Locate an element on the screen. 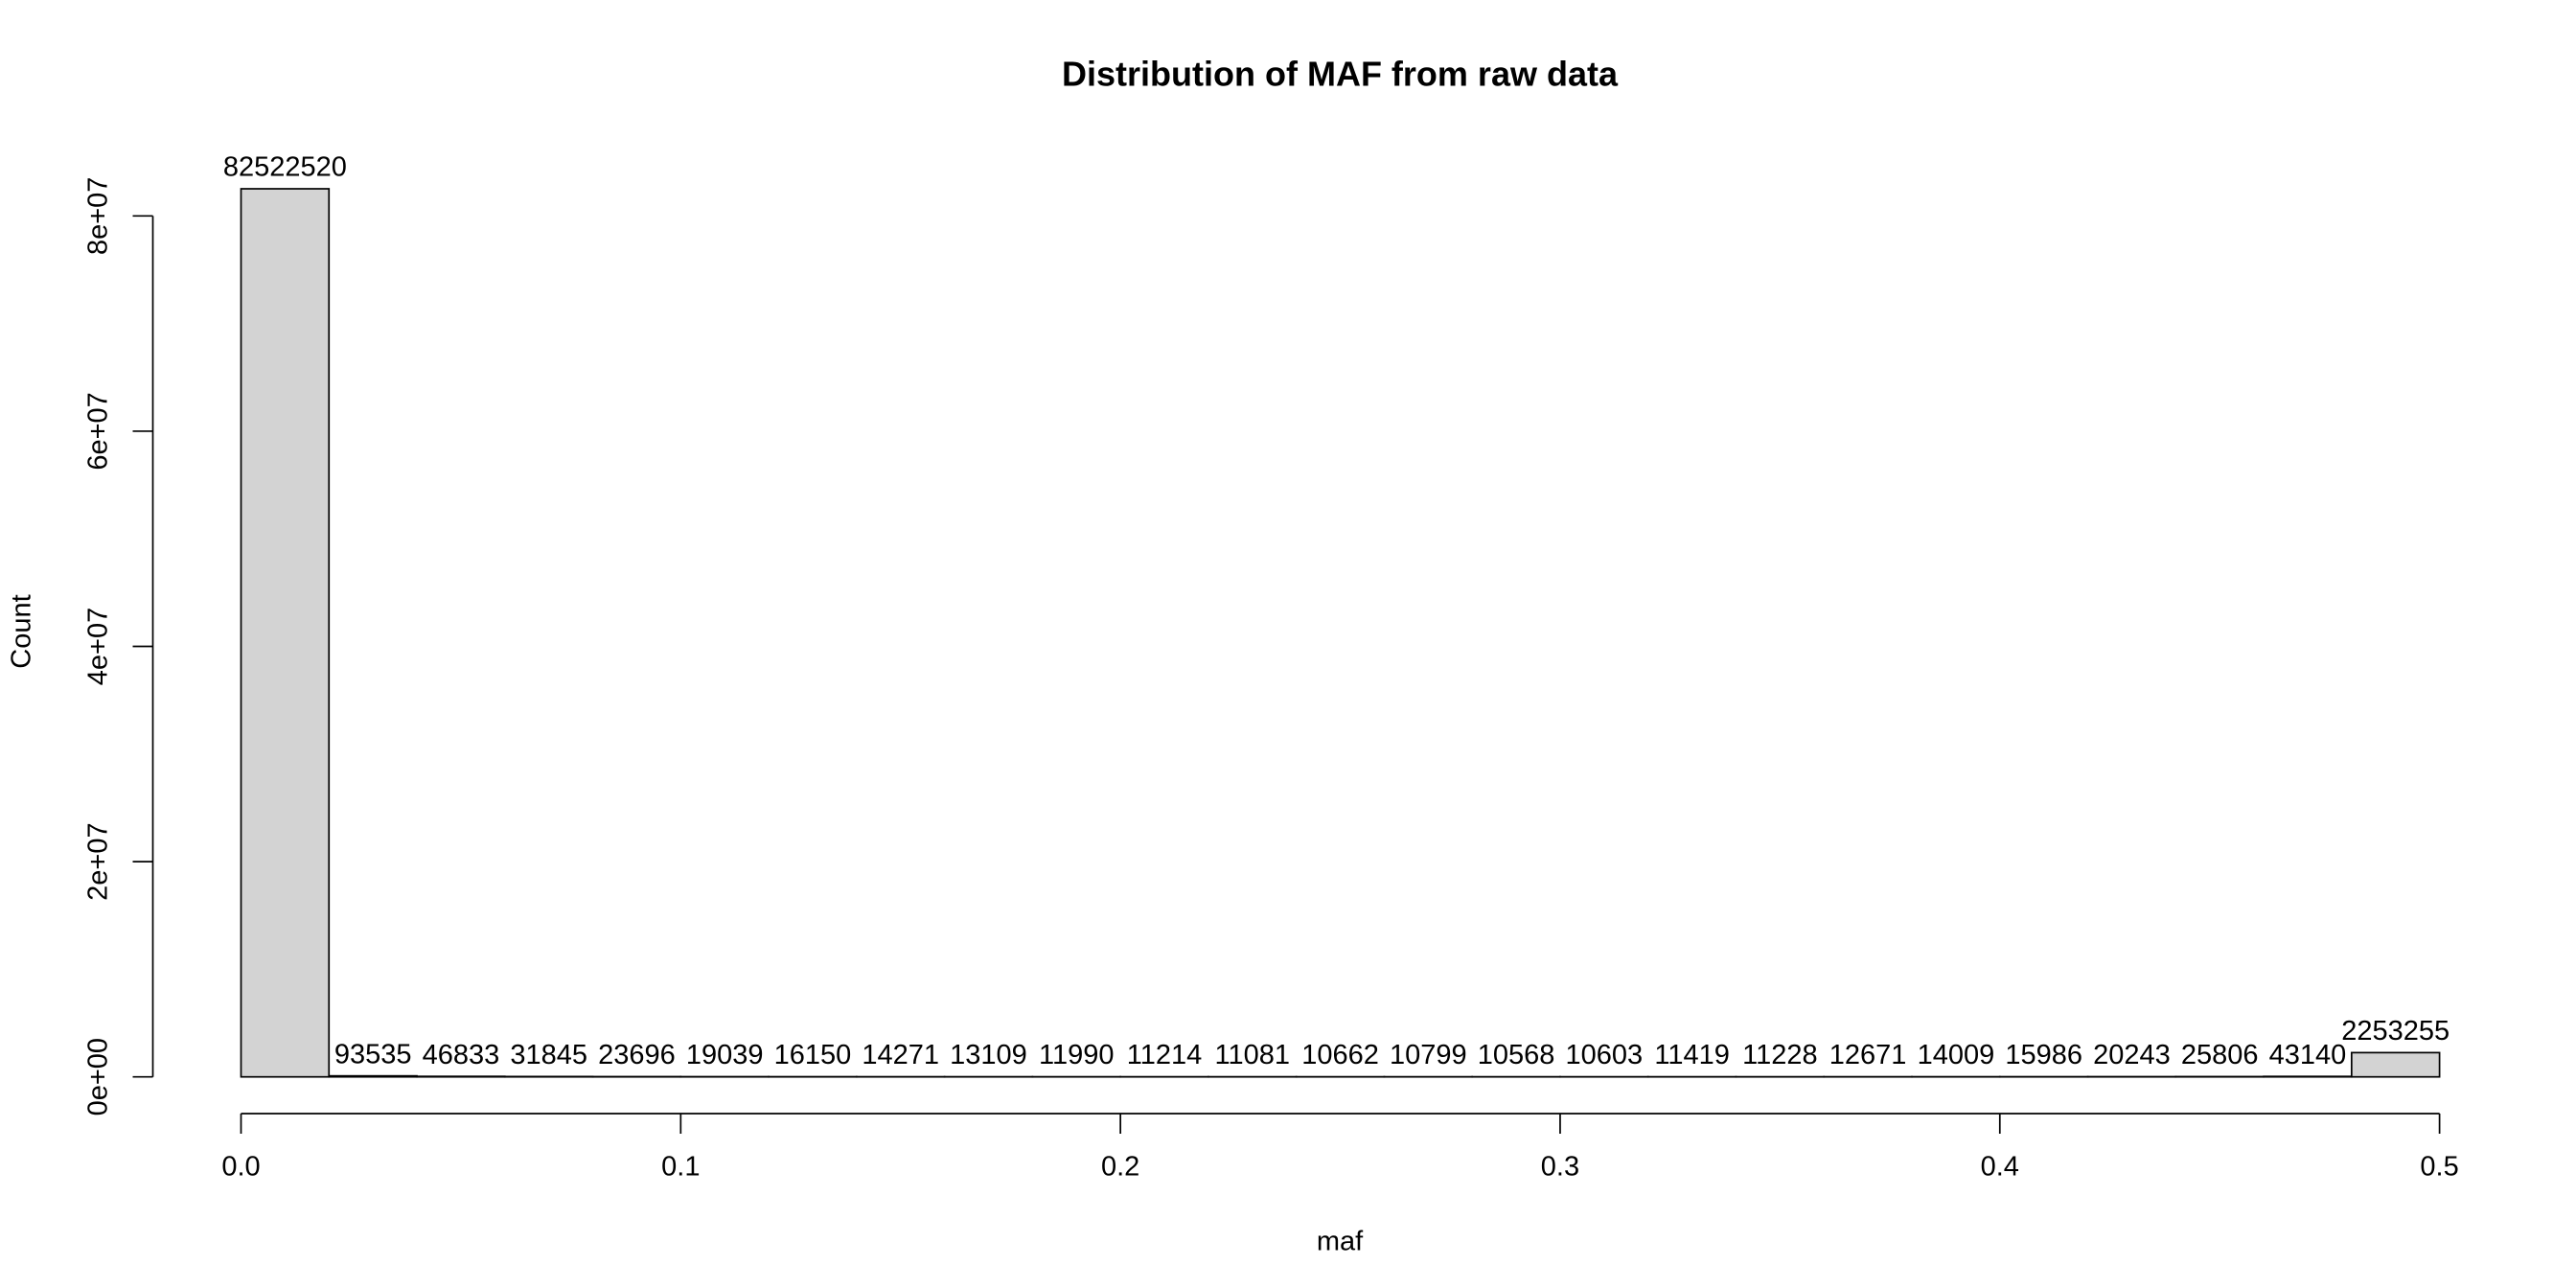  value-label: 43140 is located at coordinates (2308, 1055).